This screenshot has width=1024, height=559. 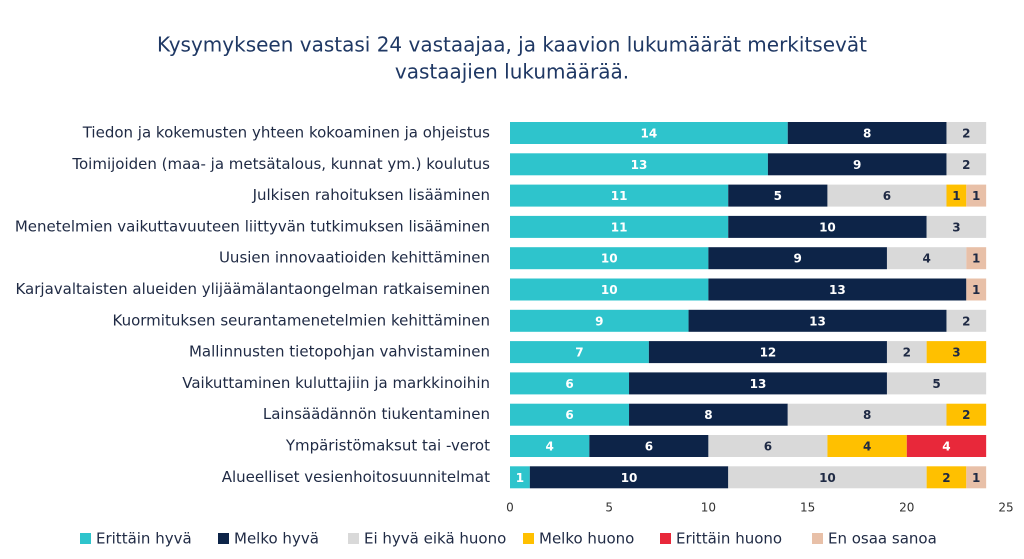 What do you see at coordinates (512, 72) in the screenshot?
I see `chart-title: vastaajien lukumäärää.` at bounding box center [512, 72].